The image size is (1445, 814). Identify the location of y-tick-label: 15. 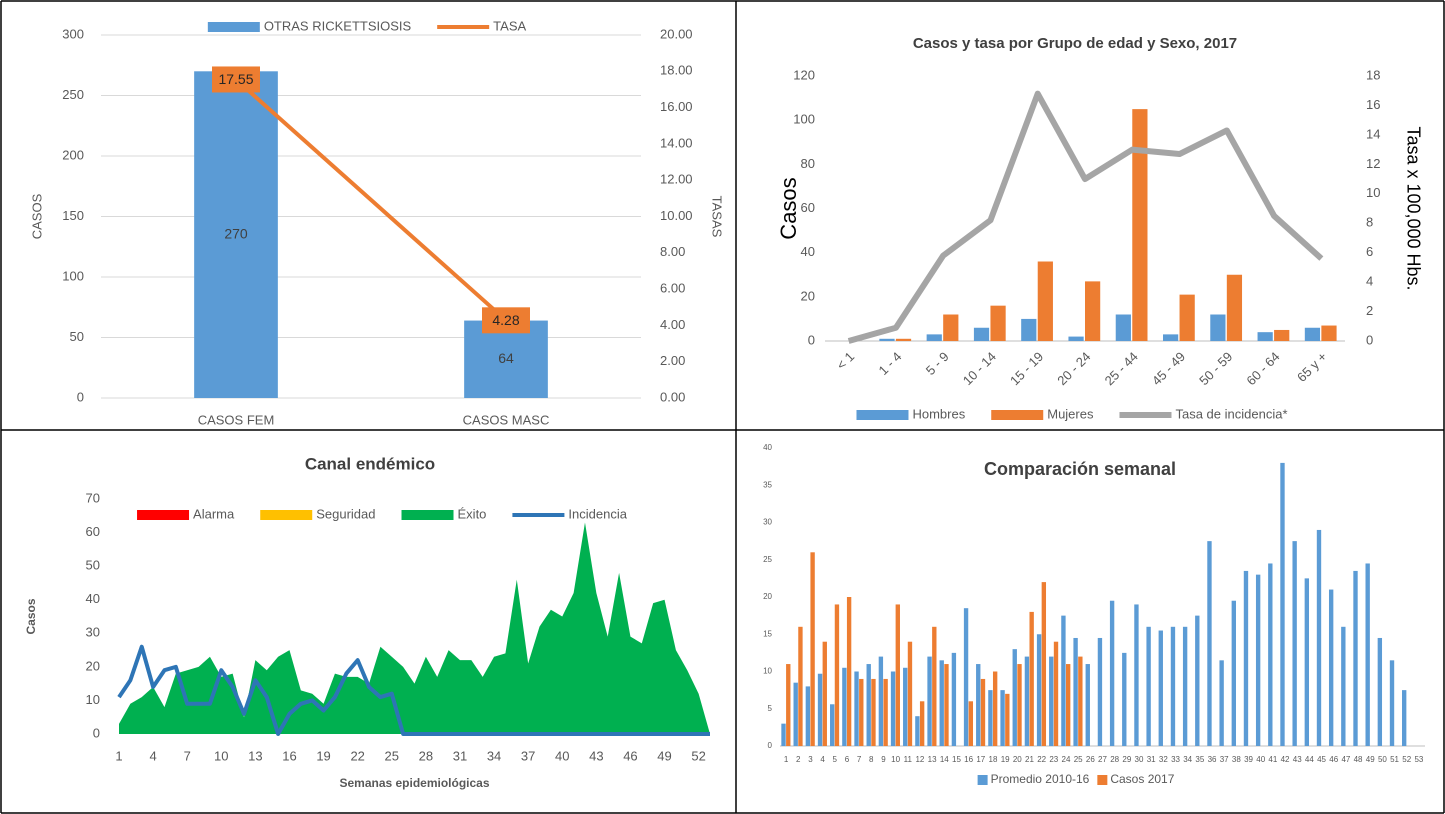
(767, 633).